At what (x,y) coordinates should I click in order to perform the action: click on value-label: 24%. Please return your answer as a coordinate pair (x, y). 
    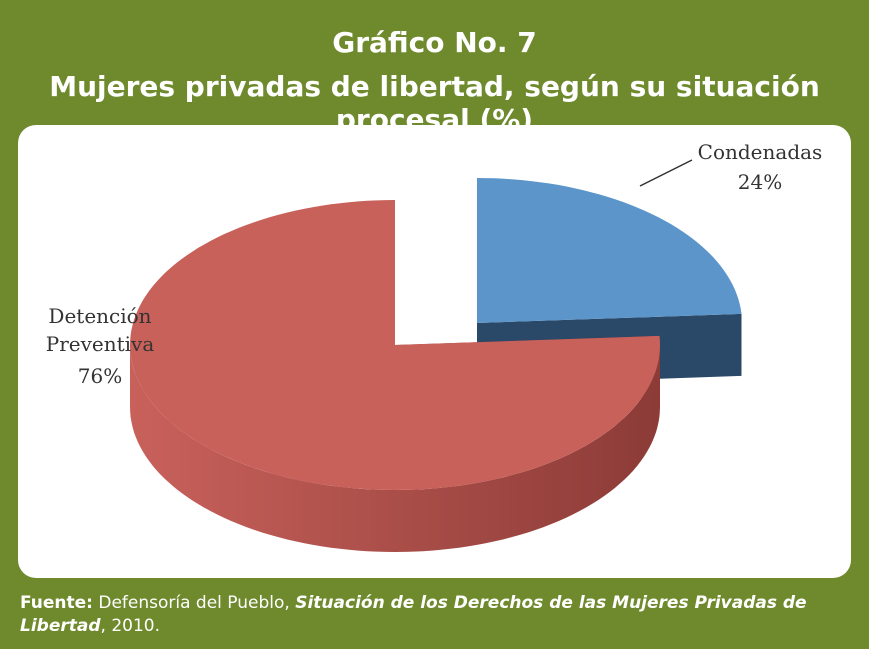
    Looking at the image, I should click on (760, 182).